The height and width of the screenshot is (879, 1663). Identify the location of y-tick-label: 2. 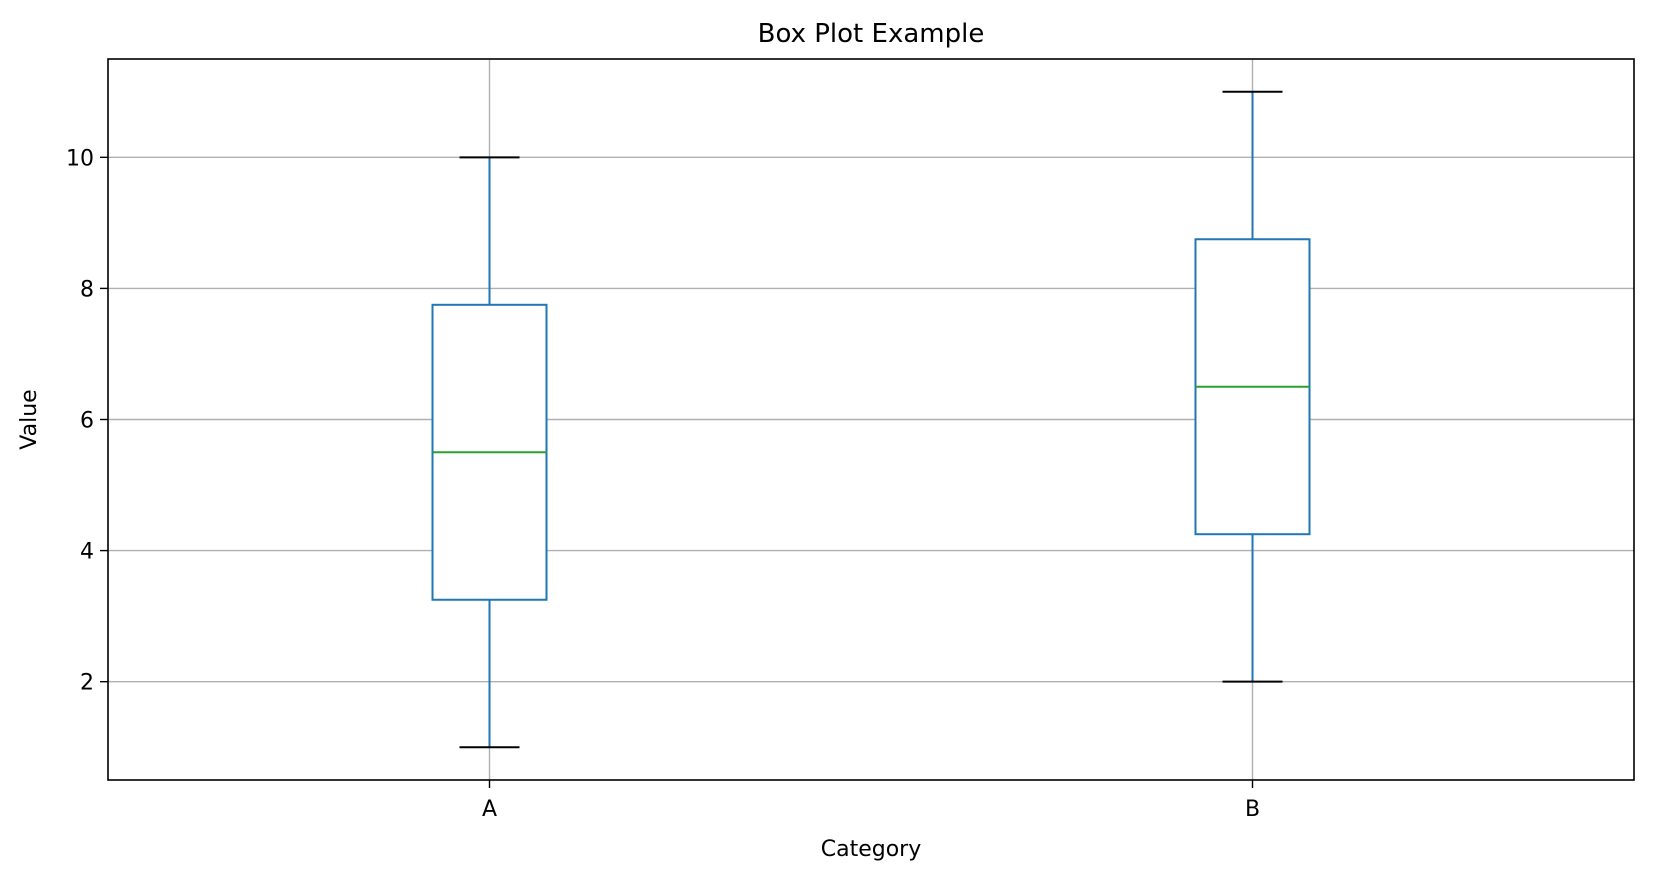
(87, 683).